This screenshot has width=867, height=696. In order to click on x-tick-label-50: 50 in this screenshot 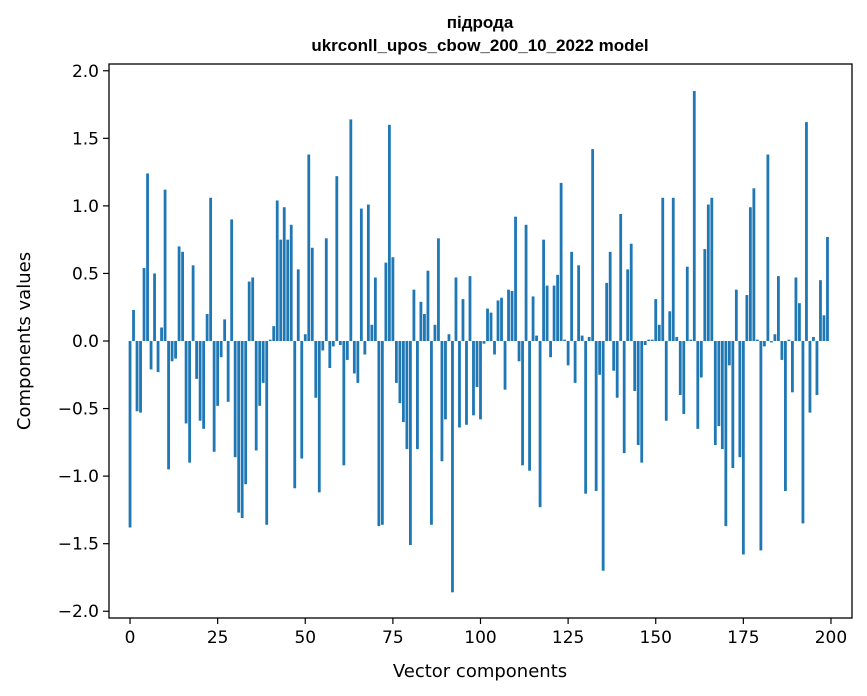, I will do `click(305, 638)`.